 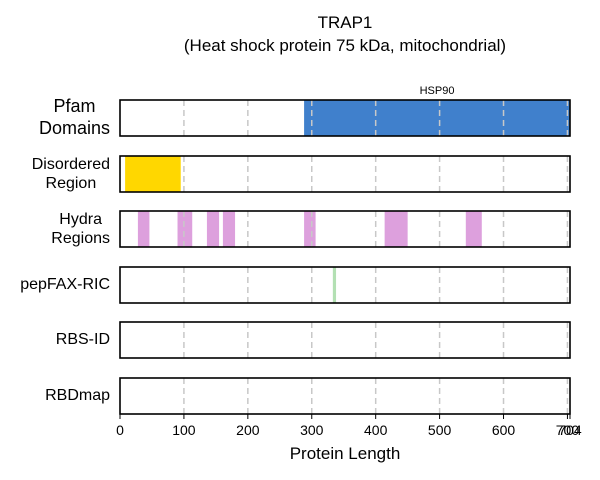 What do you see at coordinates (345, 396) in the screenshot?
I see `track-frame-rbdmap` at bounding box center [345, 396].